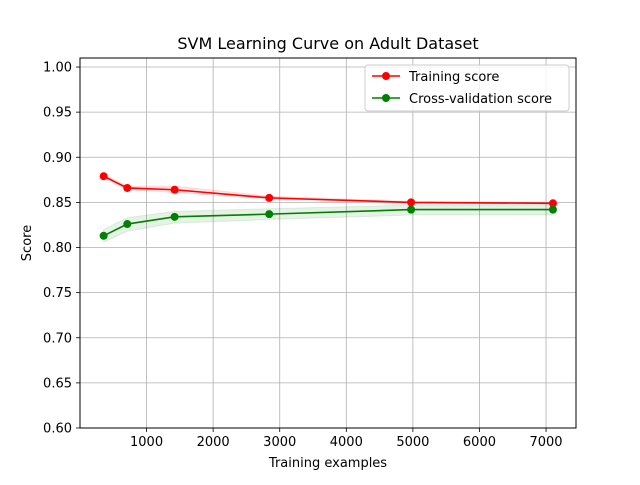 This screenshot has width=640, height=485. What do you see at coordinates (386, 98) in the screenshot?
I see `legend-marker-cross-validation` at bounding box center [386, 98].